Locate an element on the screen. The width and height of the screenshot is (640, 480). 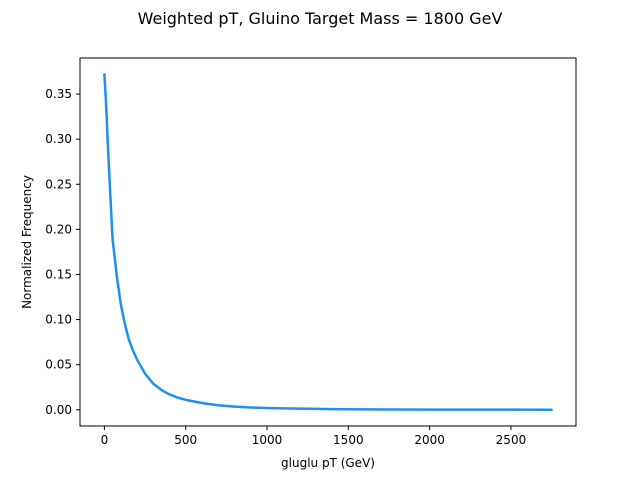
y-axis-label: Normalized Frequency is located at coordinates (27, 242).